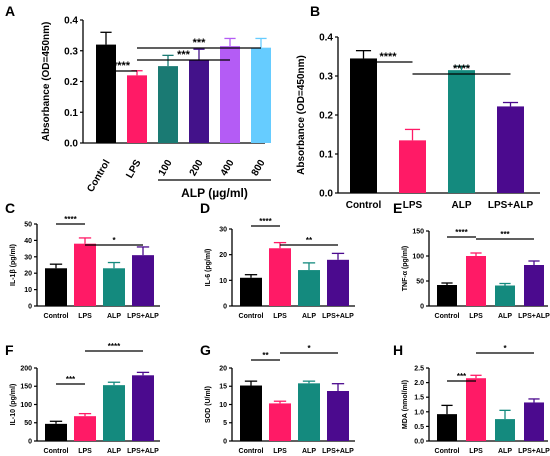 The height and width of the screenshot is (456, 550). I want to click on y-axis-label: IL-6 (pg/ml), so click(208, 268).